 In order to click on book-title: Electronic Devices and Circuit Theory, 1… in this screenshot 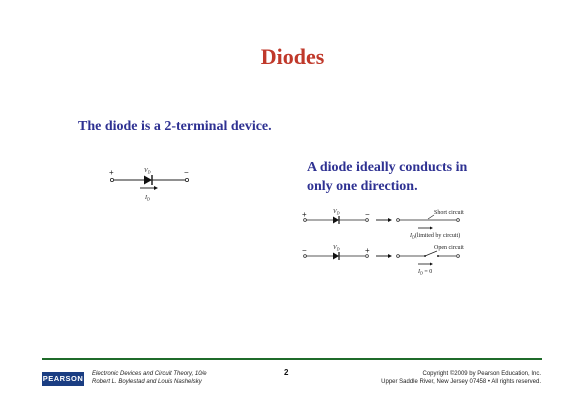, I will do `click(149, 374)`.